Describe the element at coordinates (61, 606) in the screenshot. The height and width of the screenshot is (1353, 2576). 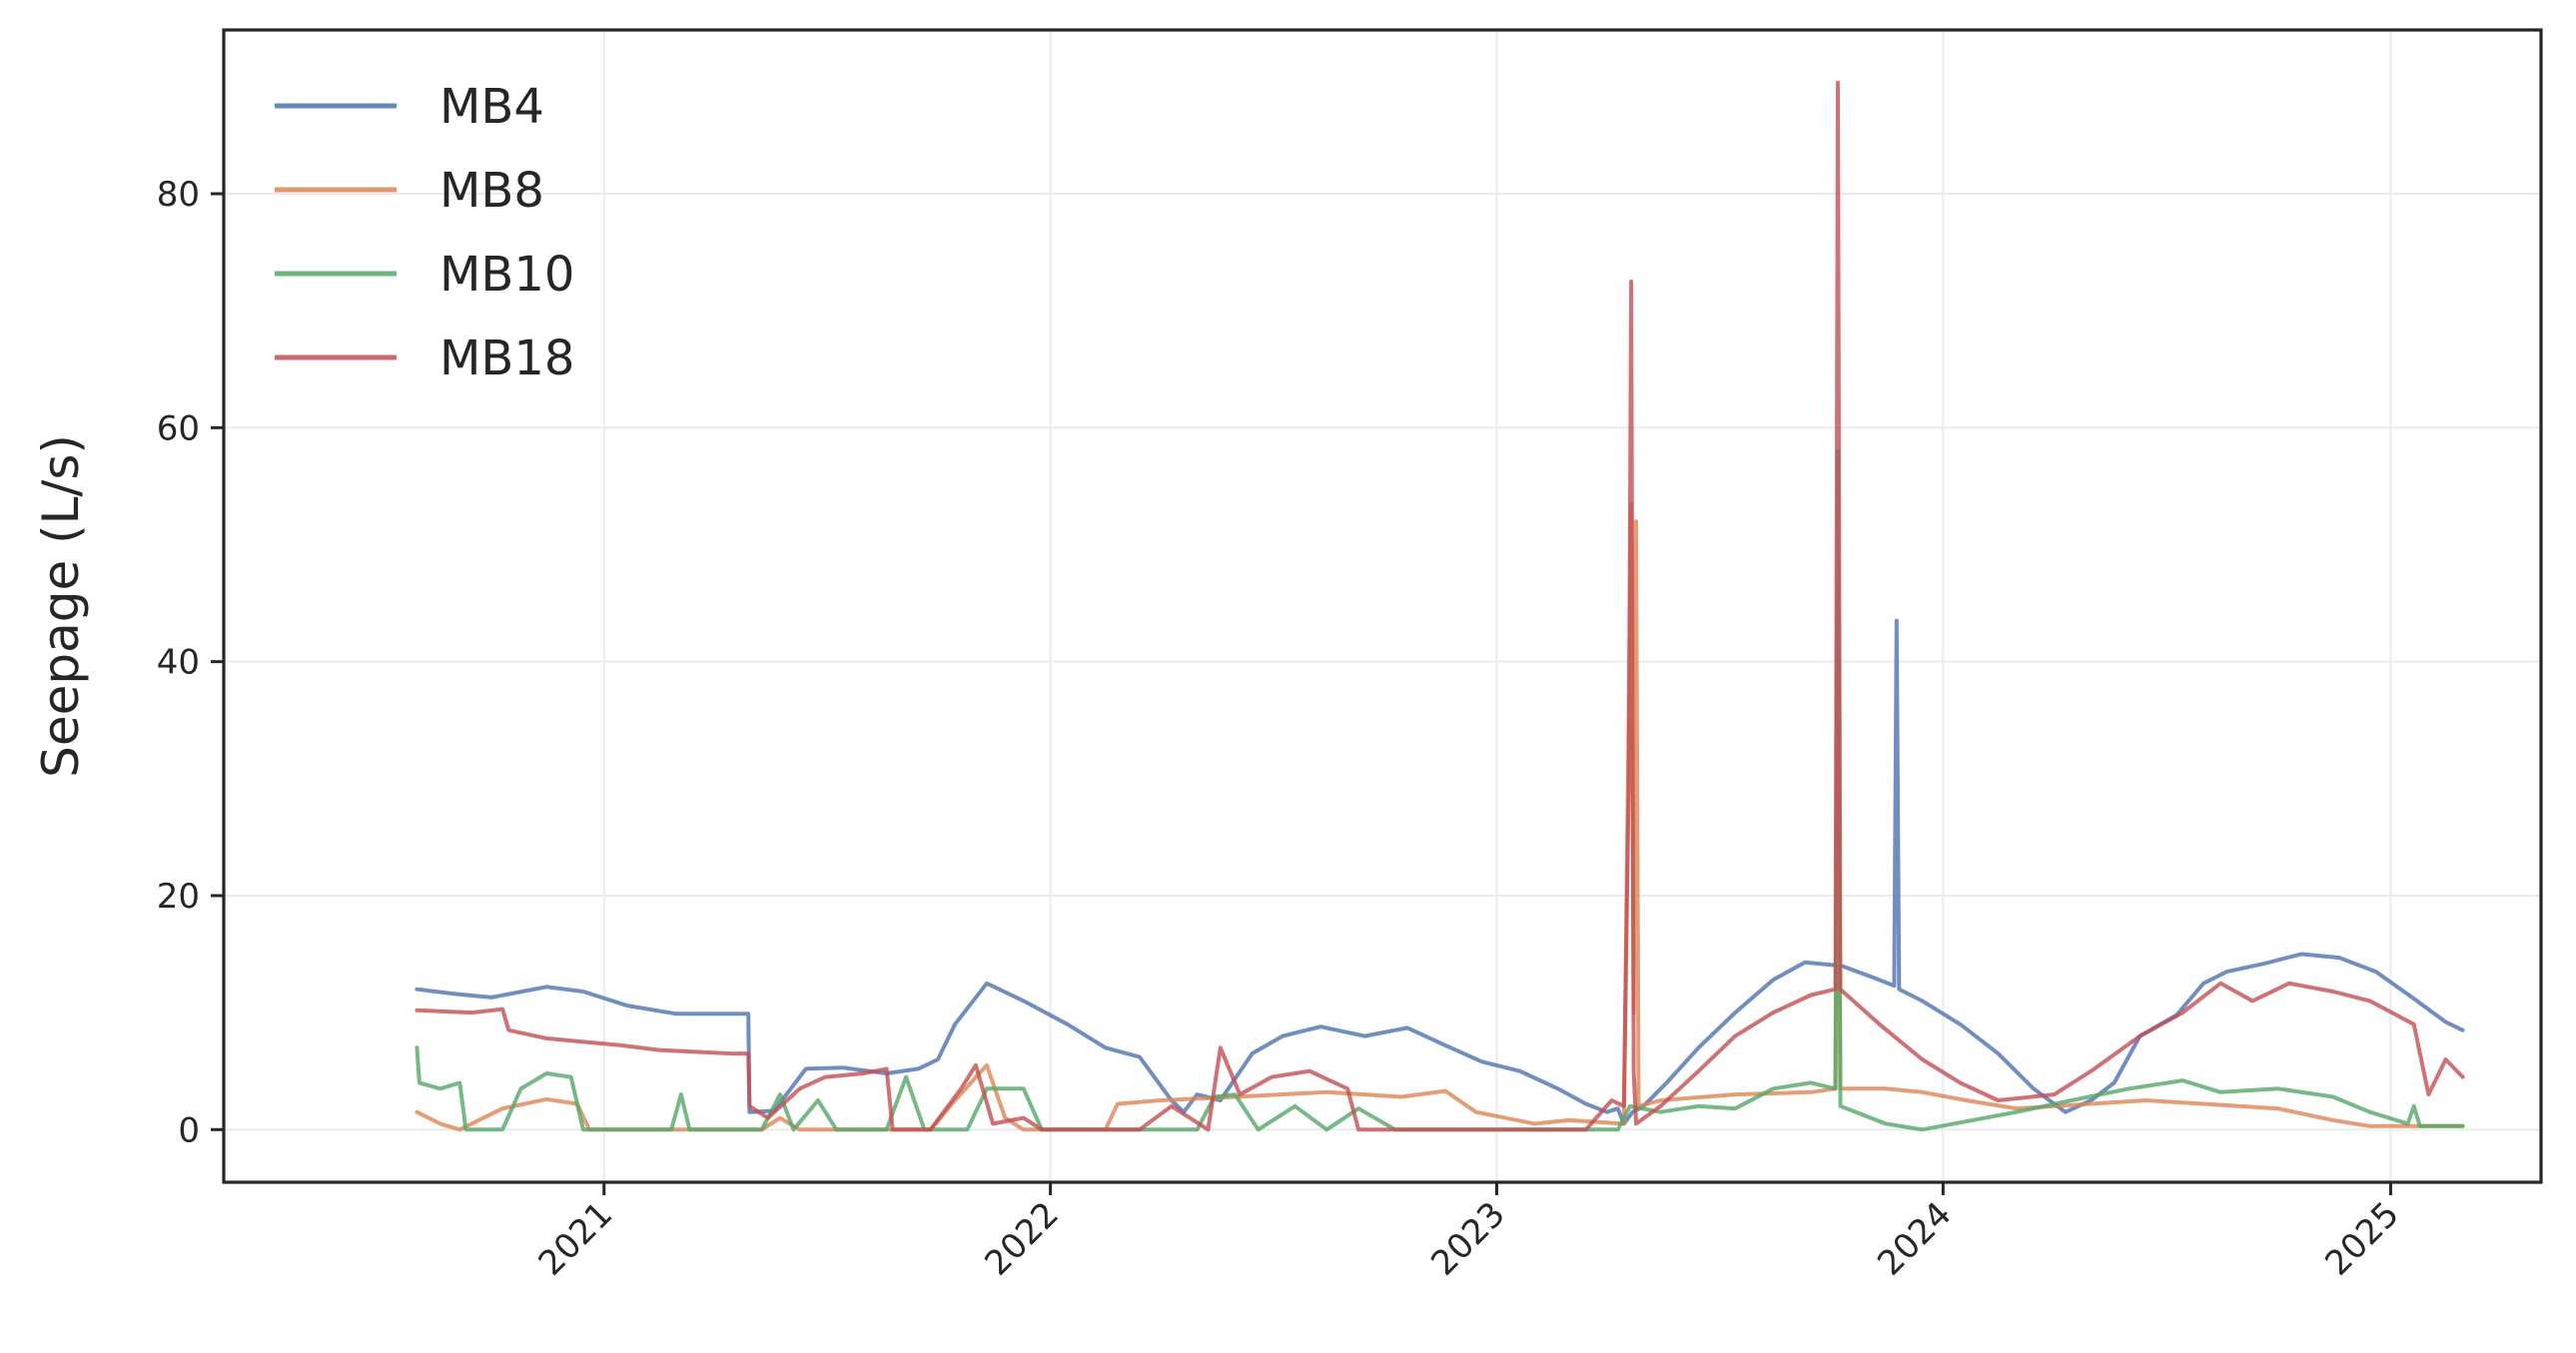
I see `y-axis-label: Seepage (L/s)` at that location.